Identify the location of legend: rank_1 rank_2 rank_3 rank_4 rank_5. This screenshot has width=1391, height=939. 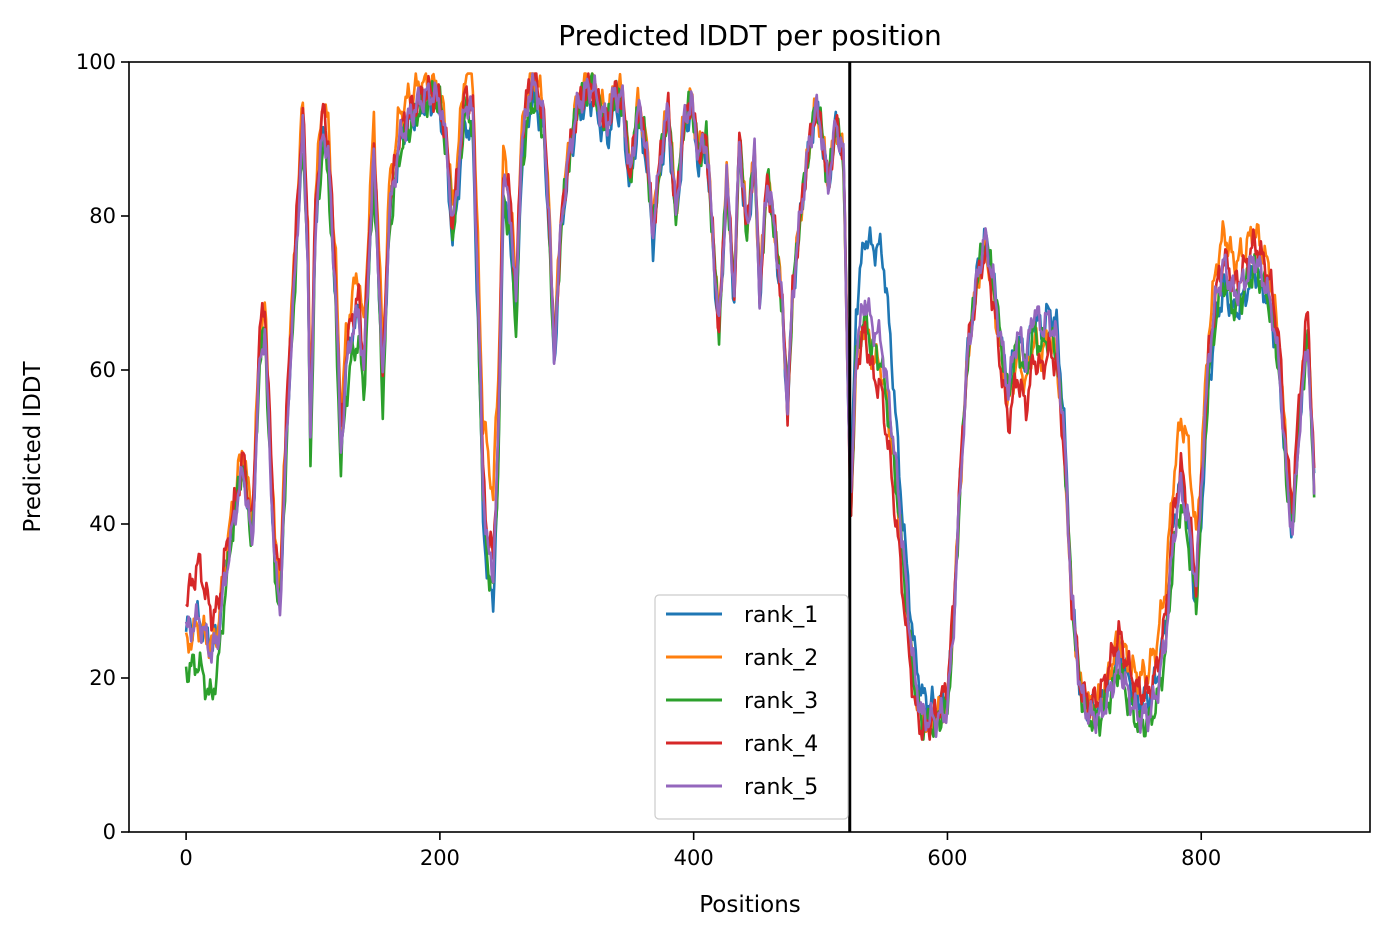
(751, 707).